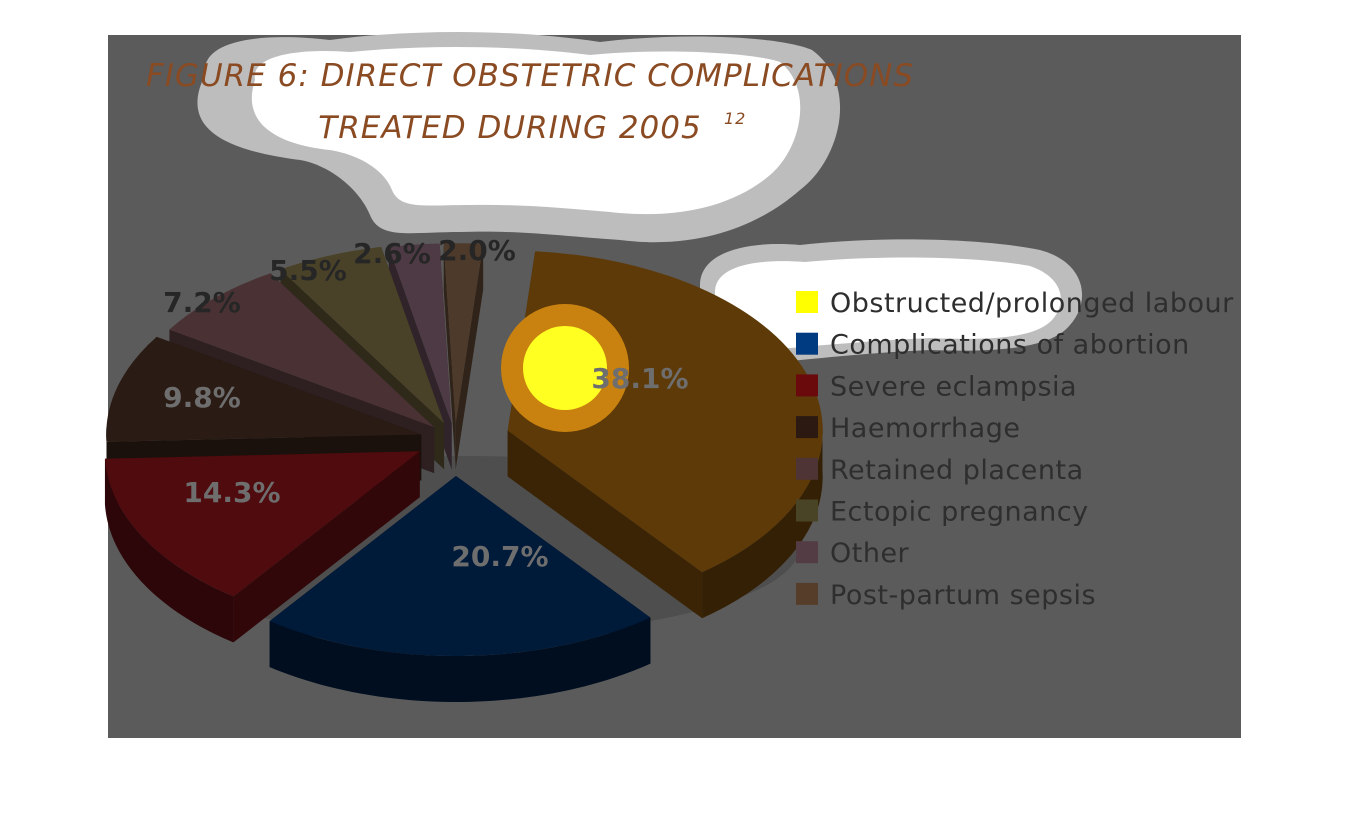 Image resolution: width=1350 pixels, height=832 pixels. Describe the element at coordinates (639, 378) in the screenshot. I see `pie-value-label: 38.1%` at that location.